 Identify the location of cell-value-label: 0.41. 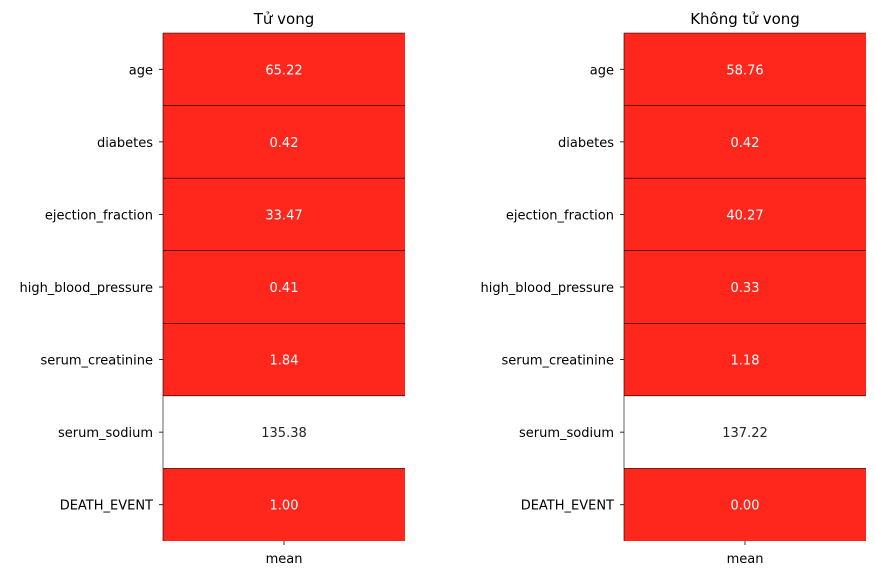
(284, 288).